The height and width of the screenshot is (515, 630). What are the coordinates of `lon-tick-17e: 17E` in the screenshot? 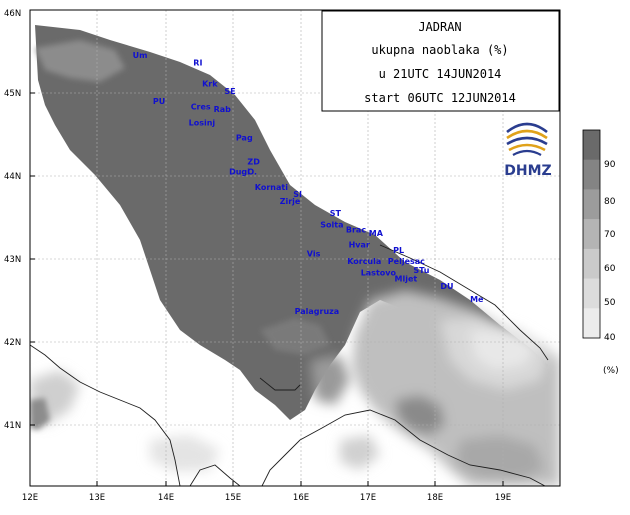 It's located at (368, 498).